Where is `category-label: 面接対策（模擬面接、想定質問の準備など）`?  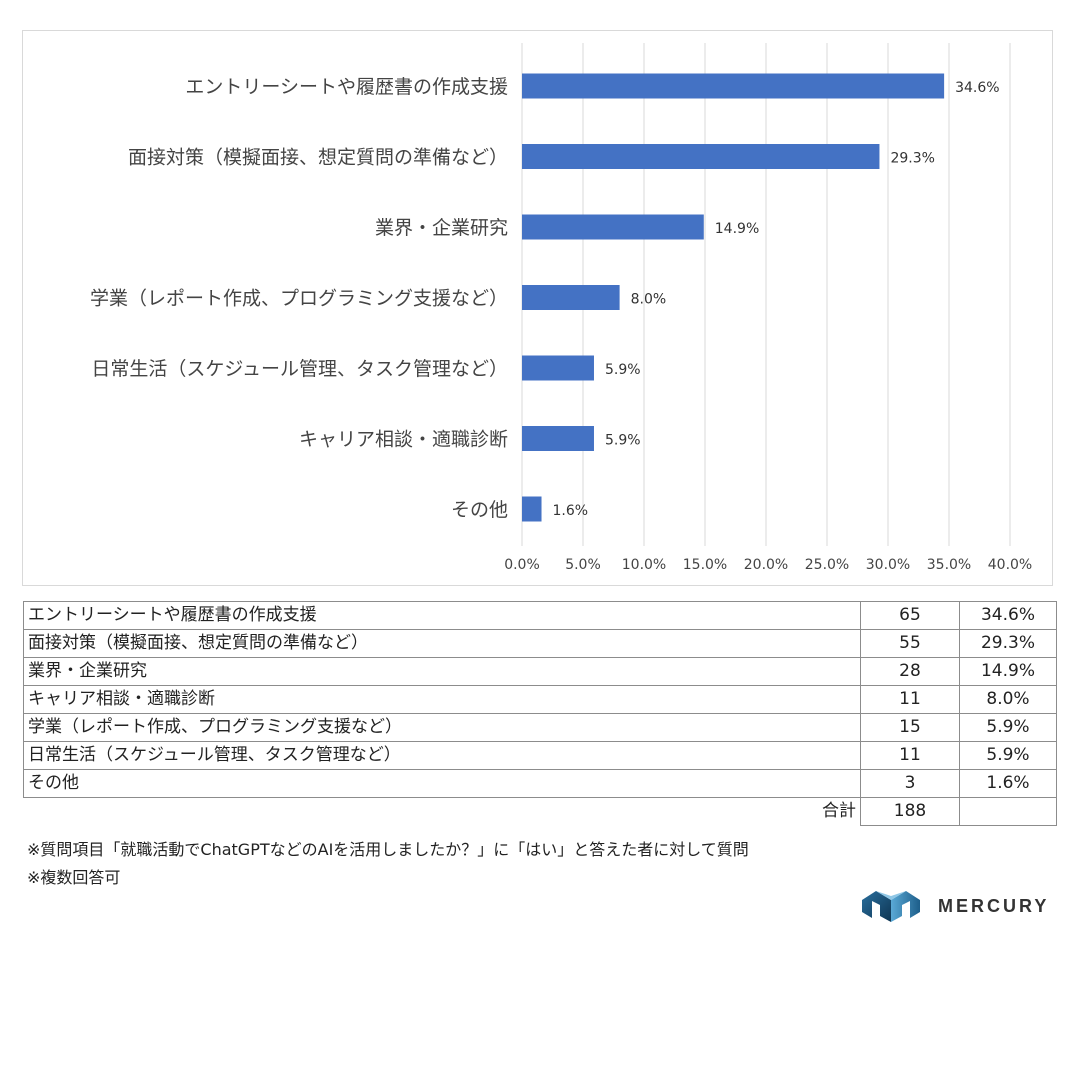
category-label: 面接対策（模擬面接、想定質問の準備など） is located at coordinates (318, 158).